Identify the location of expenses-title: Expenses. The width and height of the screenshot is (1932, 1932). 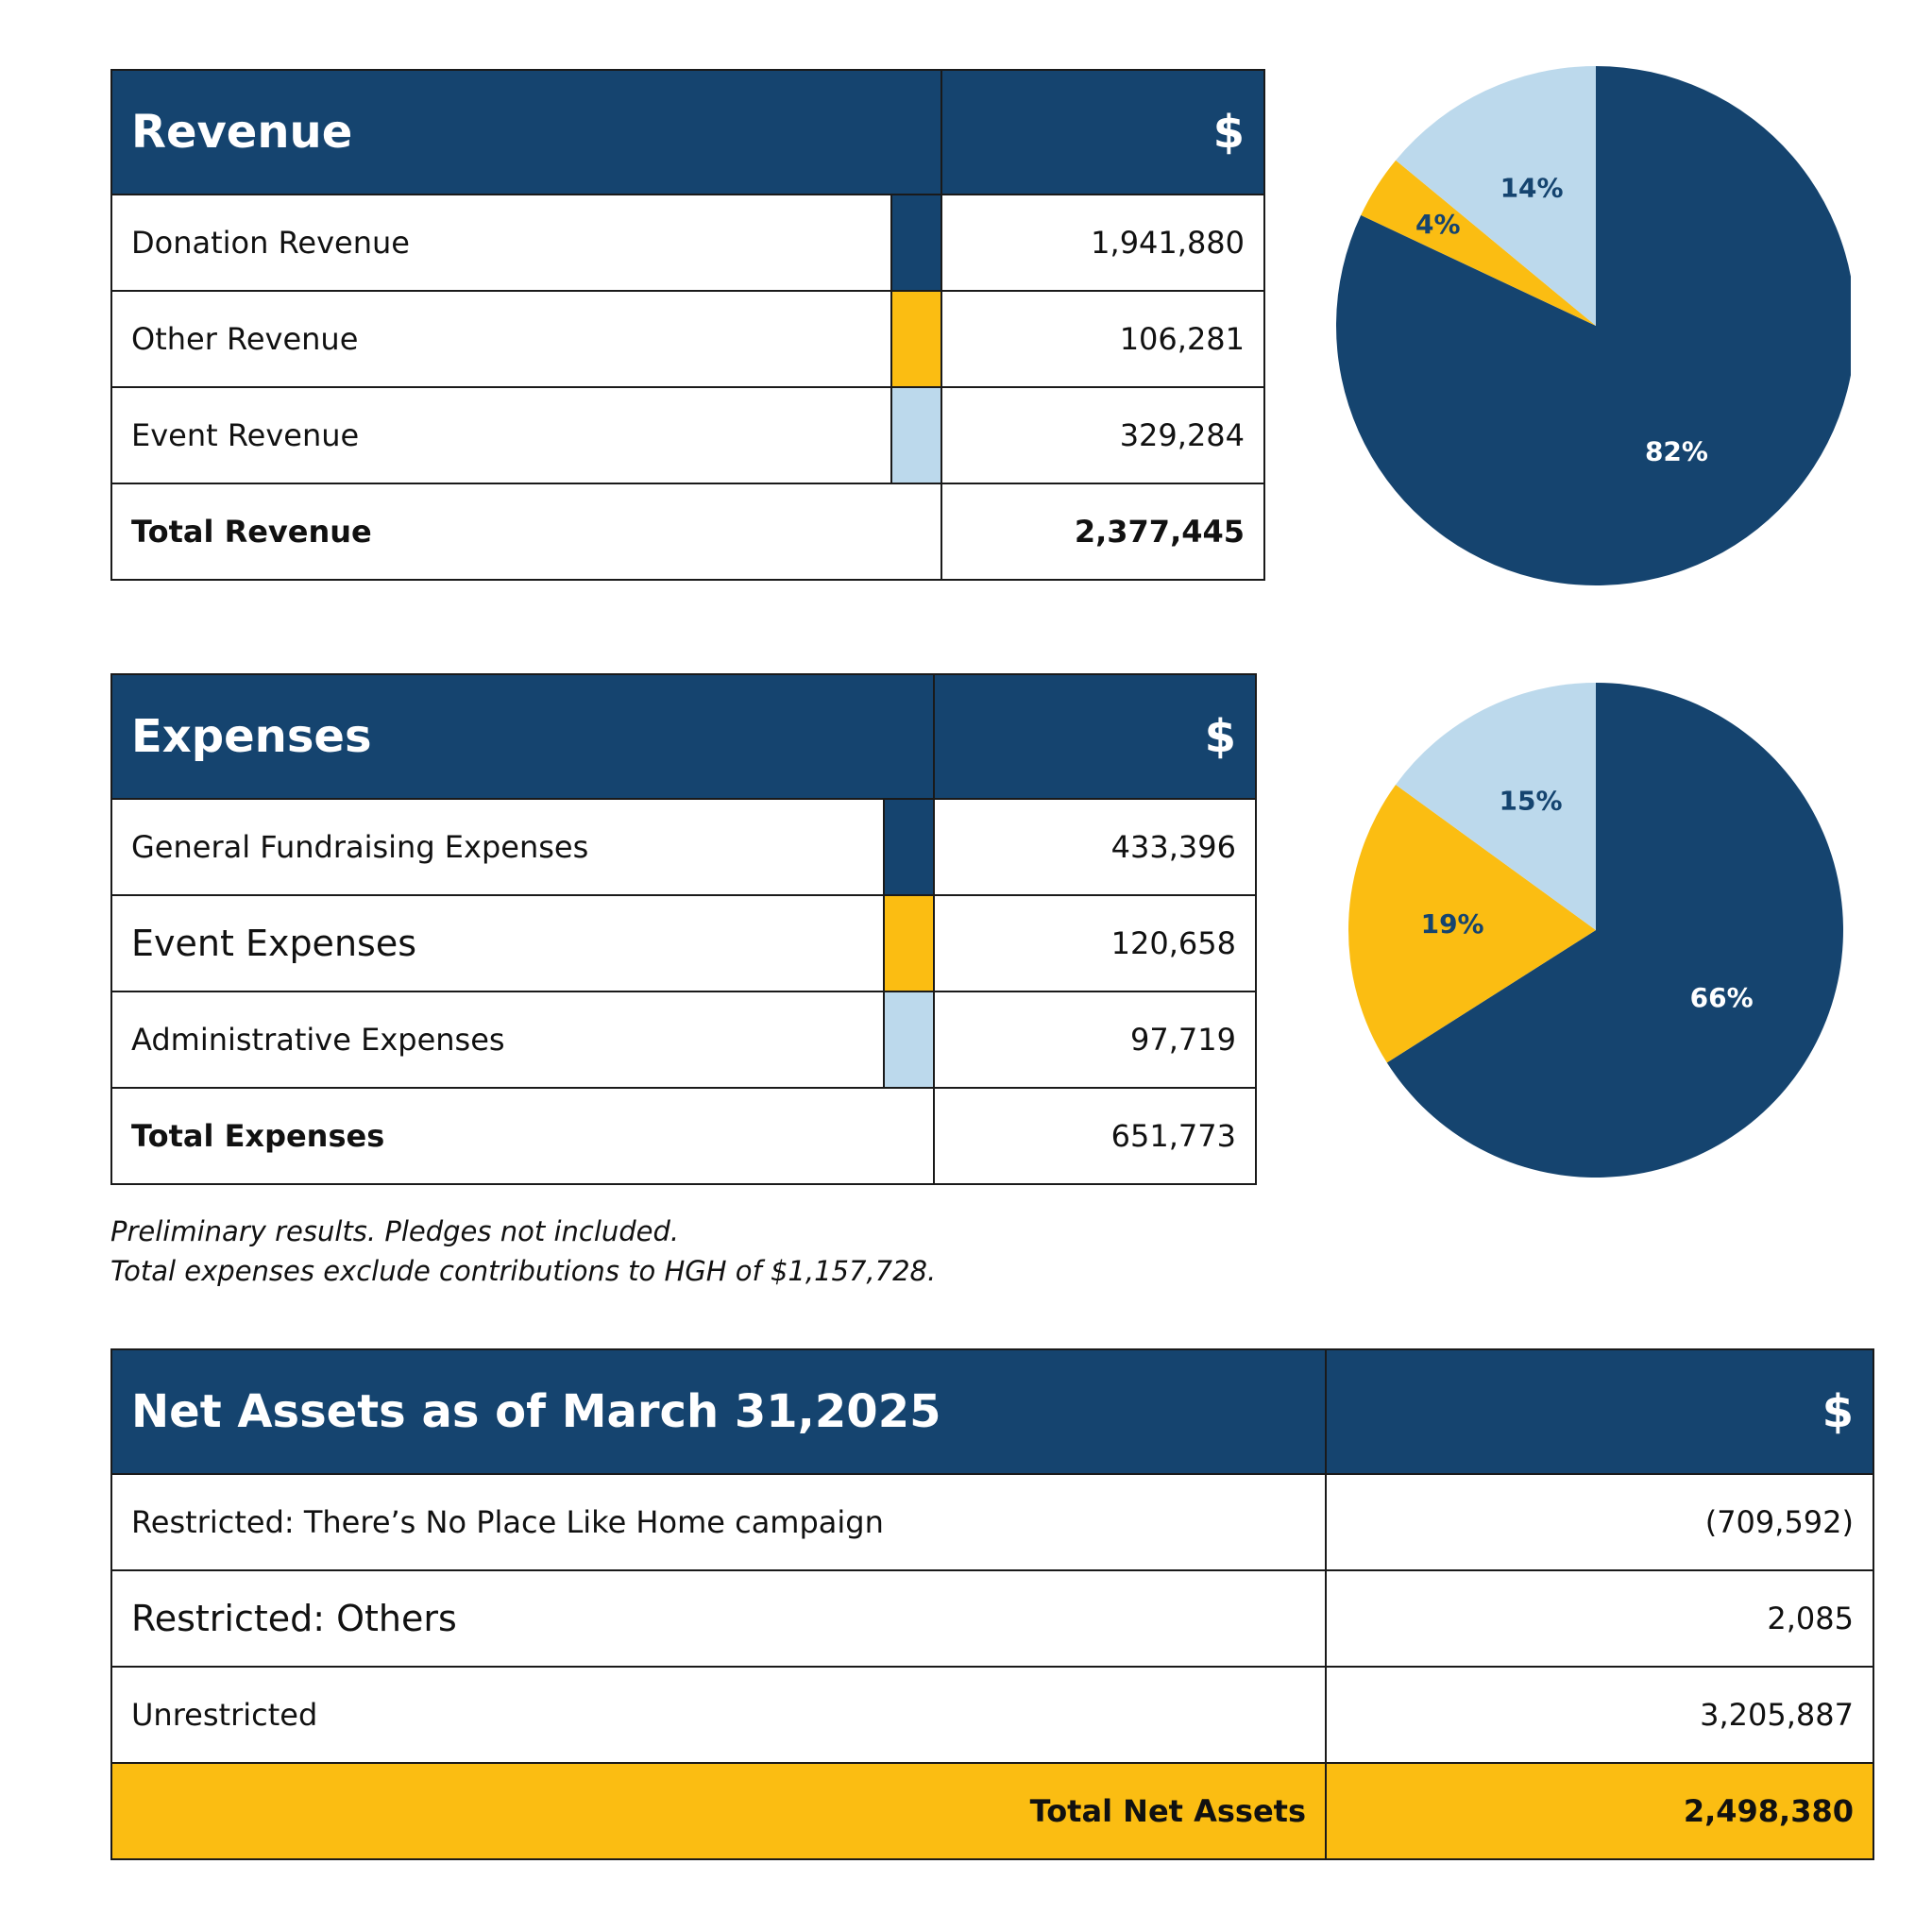
(522, 736).